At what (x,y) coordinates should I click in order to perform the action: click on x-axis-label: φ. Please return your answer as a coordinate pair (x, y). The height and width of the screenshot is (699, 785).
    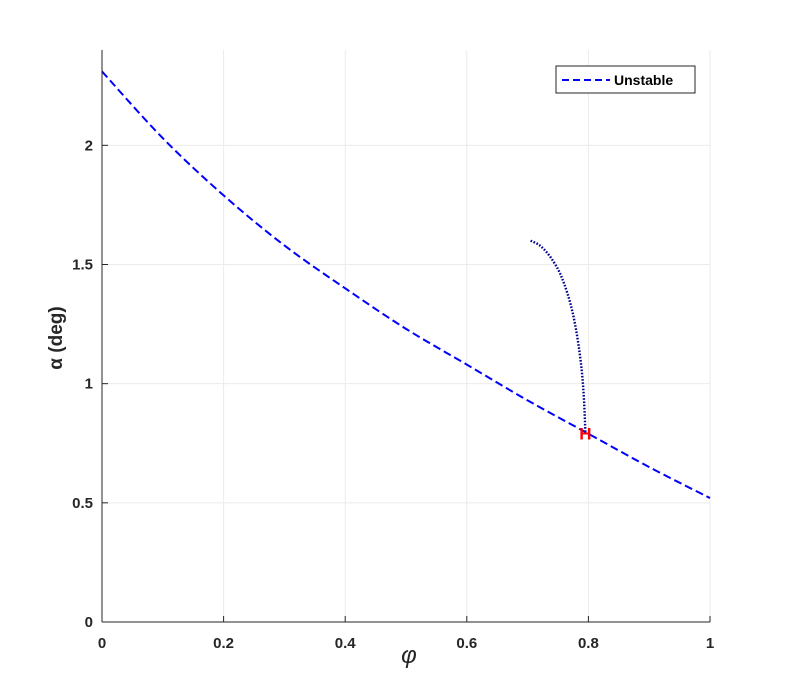
    Looking at the image, I should click on (409, 655).